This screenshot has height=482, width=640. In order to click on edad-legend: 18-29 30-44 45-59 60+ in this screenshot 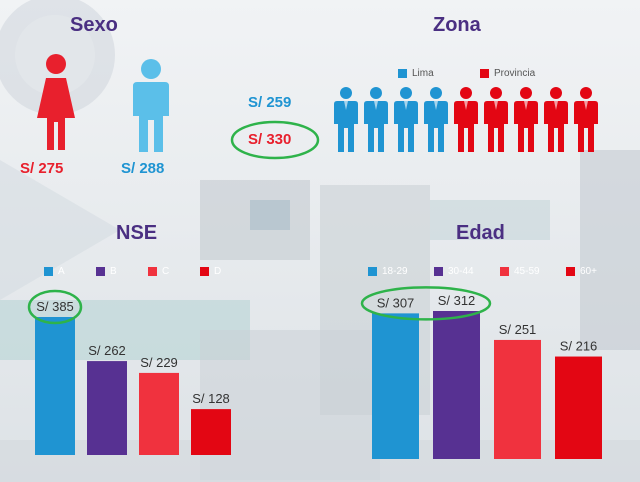, I will do `click(503, 273)`.